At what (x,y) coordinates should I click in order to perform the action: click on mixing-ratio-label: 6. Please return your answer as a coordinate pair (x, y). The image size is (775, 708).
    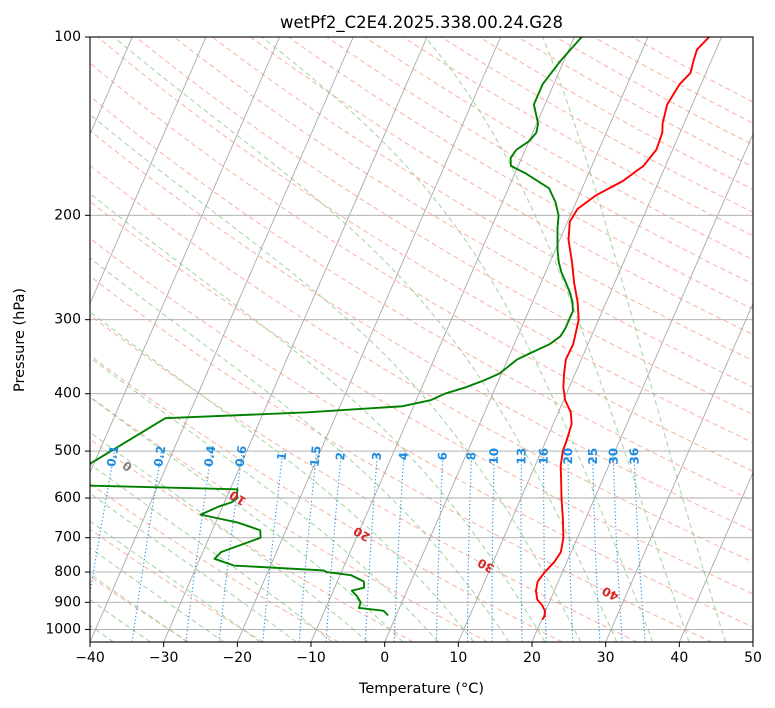
    Looking at the image, I should click on (442, 456).